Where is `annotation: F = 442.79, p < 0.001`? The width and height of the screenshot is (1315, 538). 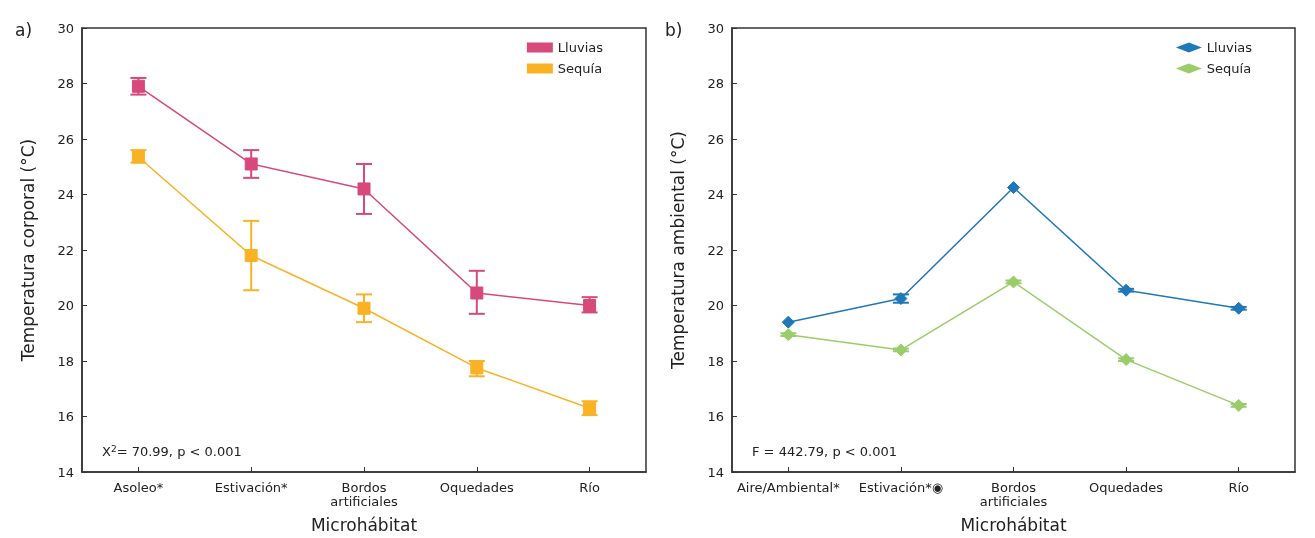
annotation: F = 442.79, p < 0.001 is located at coordinates (825, 451).